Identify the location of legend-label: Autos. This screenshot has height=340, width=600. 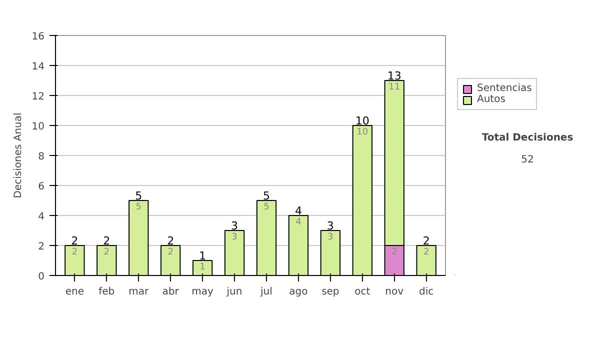
(491, 99).